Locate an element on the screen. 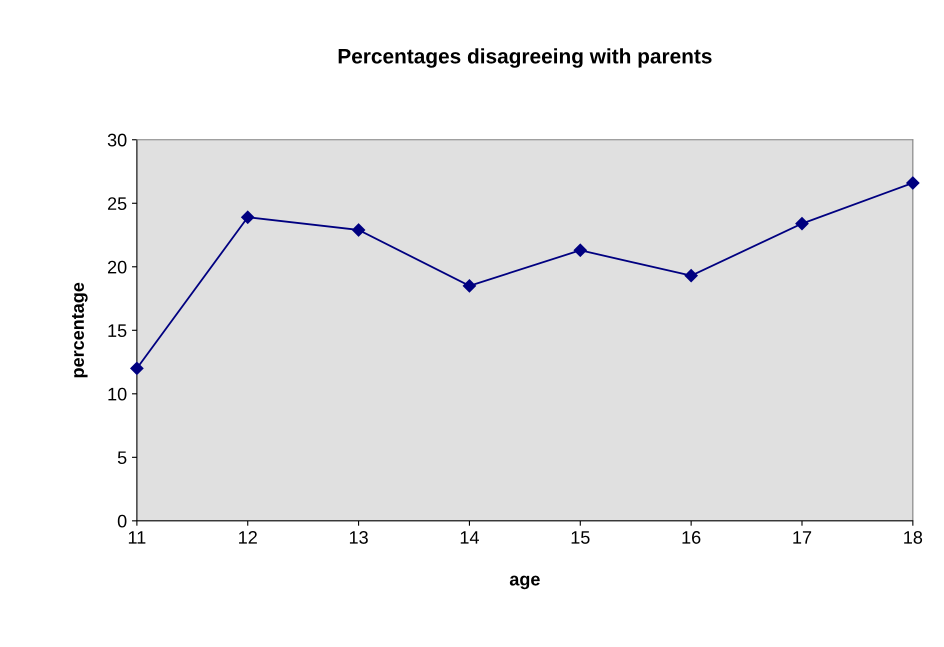 This screenshot has width=944, height=647. x-tick-label: 13 is located at coordinates (359, 537).